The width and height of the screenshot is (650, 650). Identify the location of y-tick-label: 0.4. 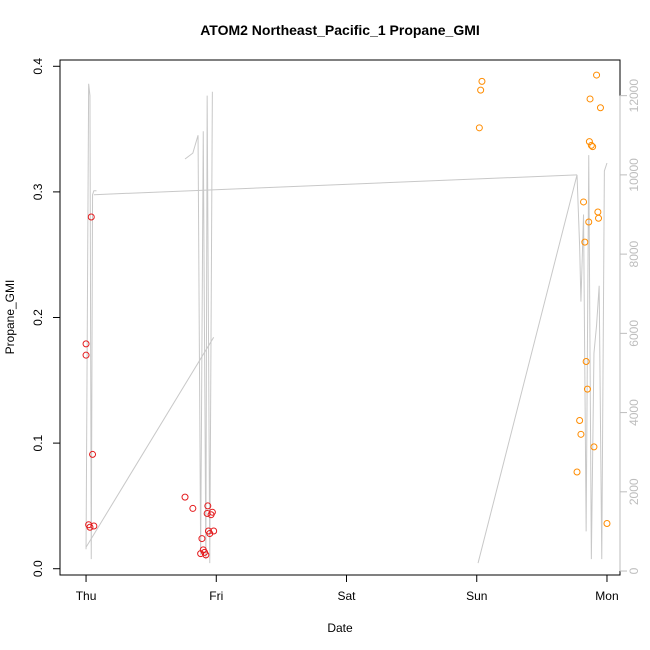
(38, 66).